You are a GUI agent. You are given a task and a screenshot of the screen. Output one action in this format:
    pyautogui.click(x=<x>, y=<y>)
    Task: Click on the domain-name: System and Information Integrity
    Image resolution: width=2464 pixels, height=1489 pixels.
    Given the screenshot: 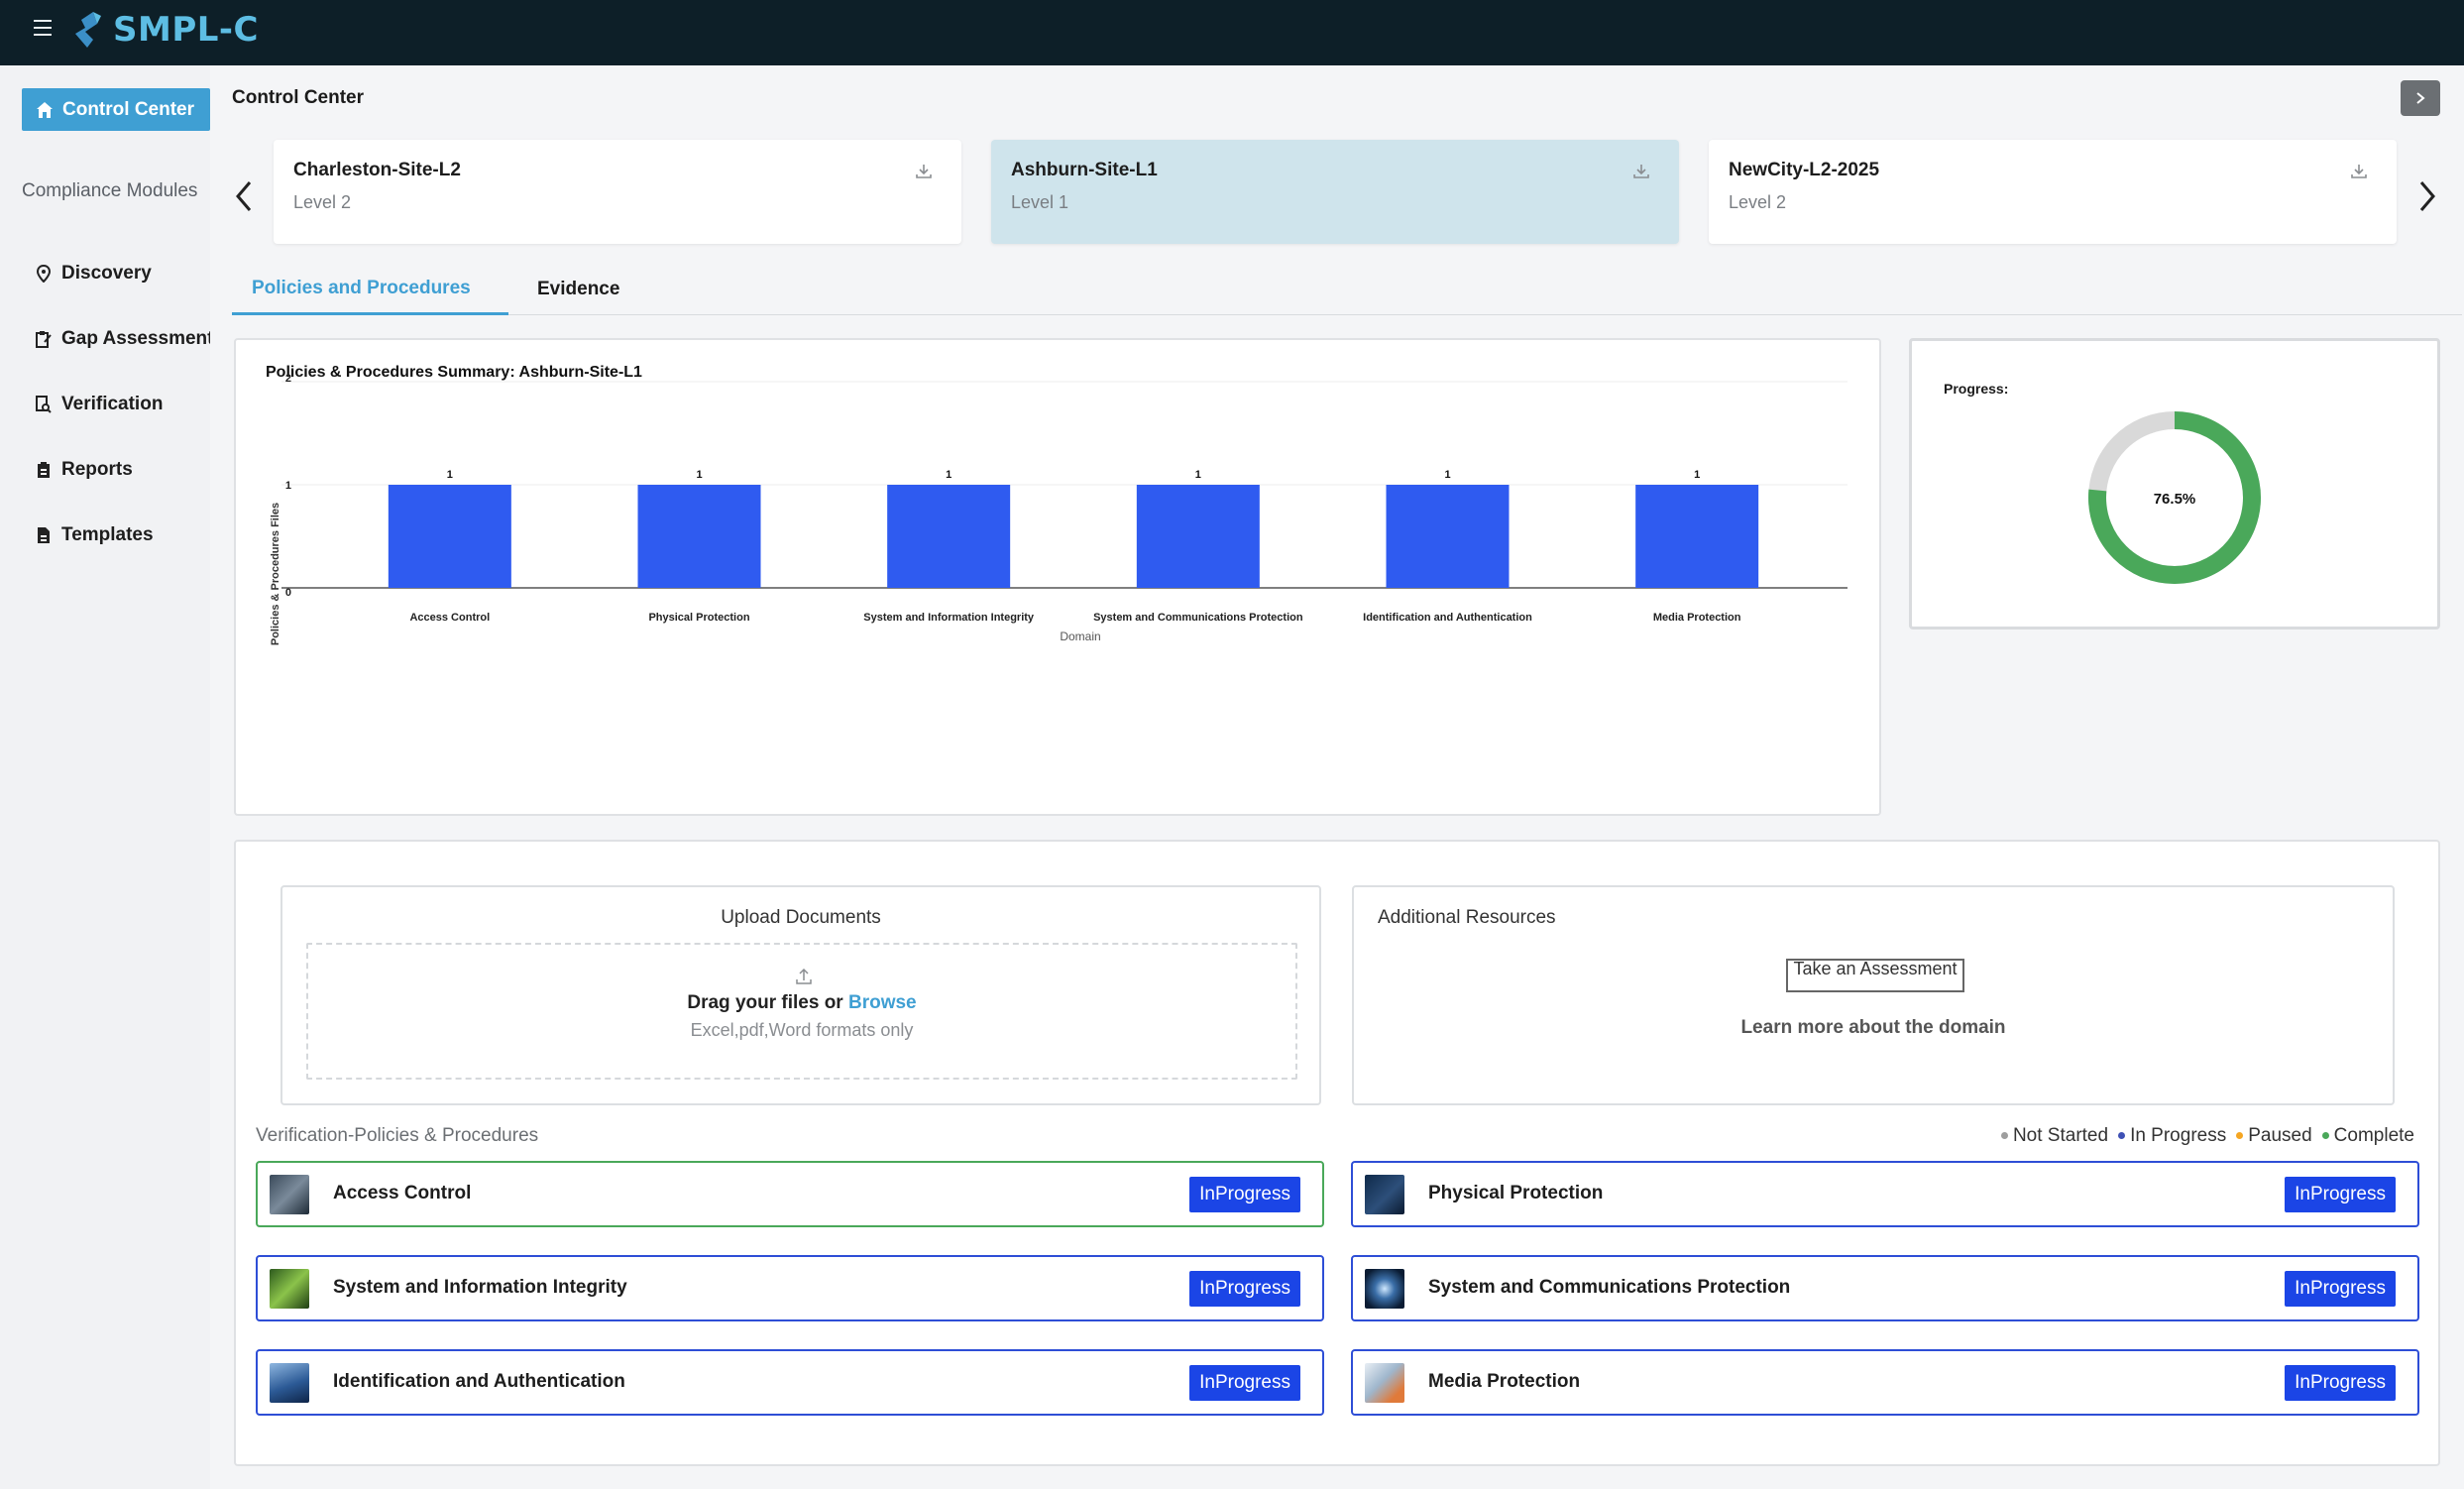 What is the action you would take?
    pyautogui.click(x=480, y=1287)
    